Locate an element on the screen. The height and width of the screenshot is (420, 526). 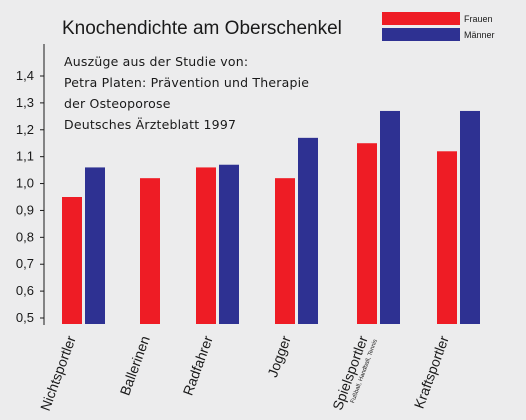
y-tick-label: 0,5 is located at coordinates (25, 317).